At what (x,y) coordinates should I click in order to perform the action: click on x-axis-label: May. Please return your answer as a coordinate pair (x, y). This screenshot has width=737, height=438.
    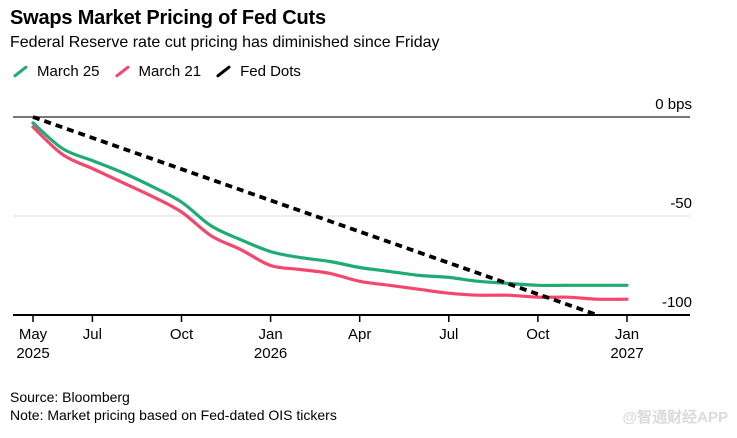
    Looking at the image, I should click on (33, 334).